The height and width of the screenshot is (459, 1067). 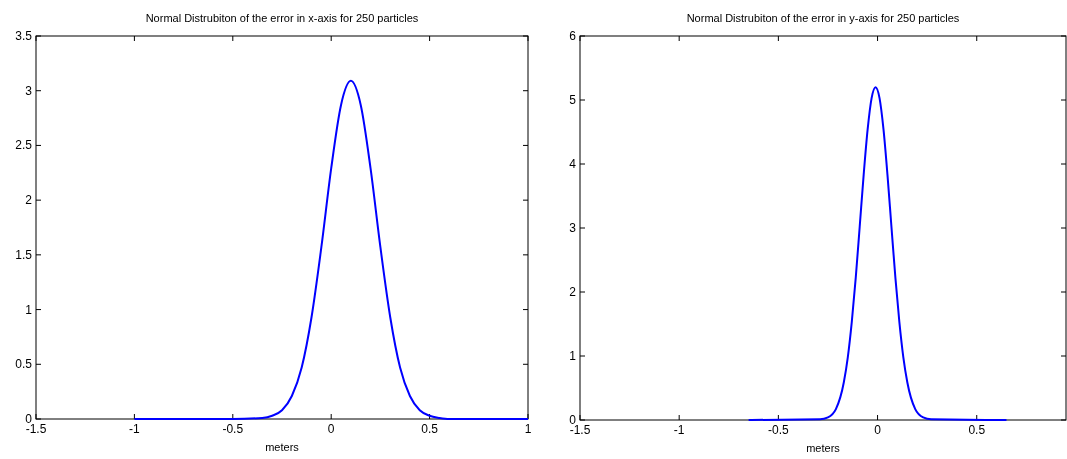 I want to click on y-tick-label: 6, so click(x=573, y=36).